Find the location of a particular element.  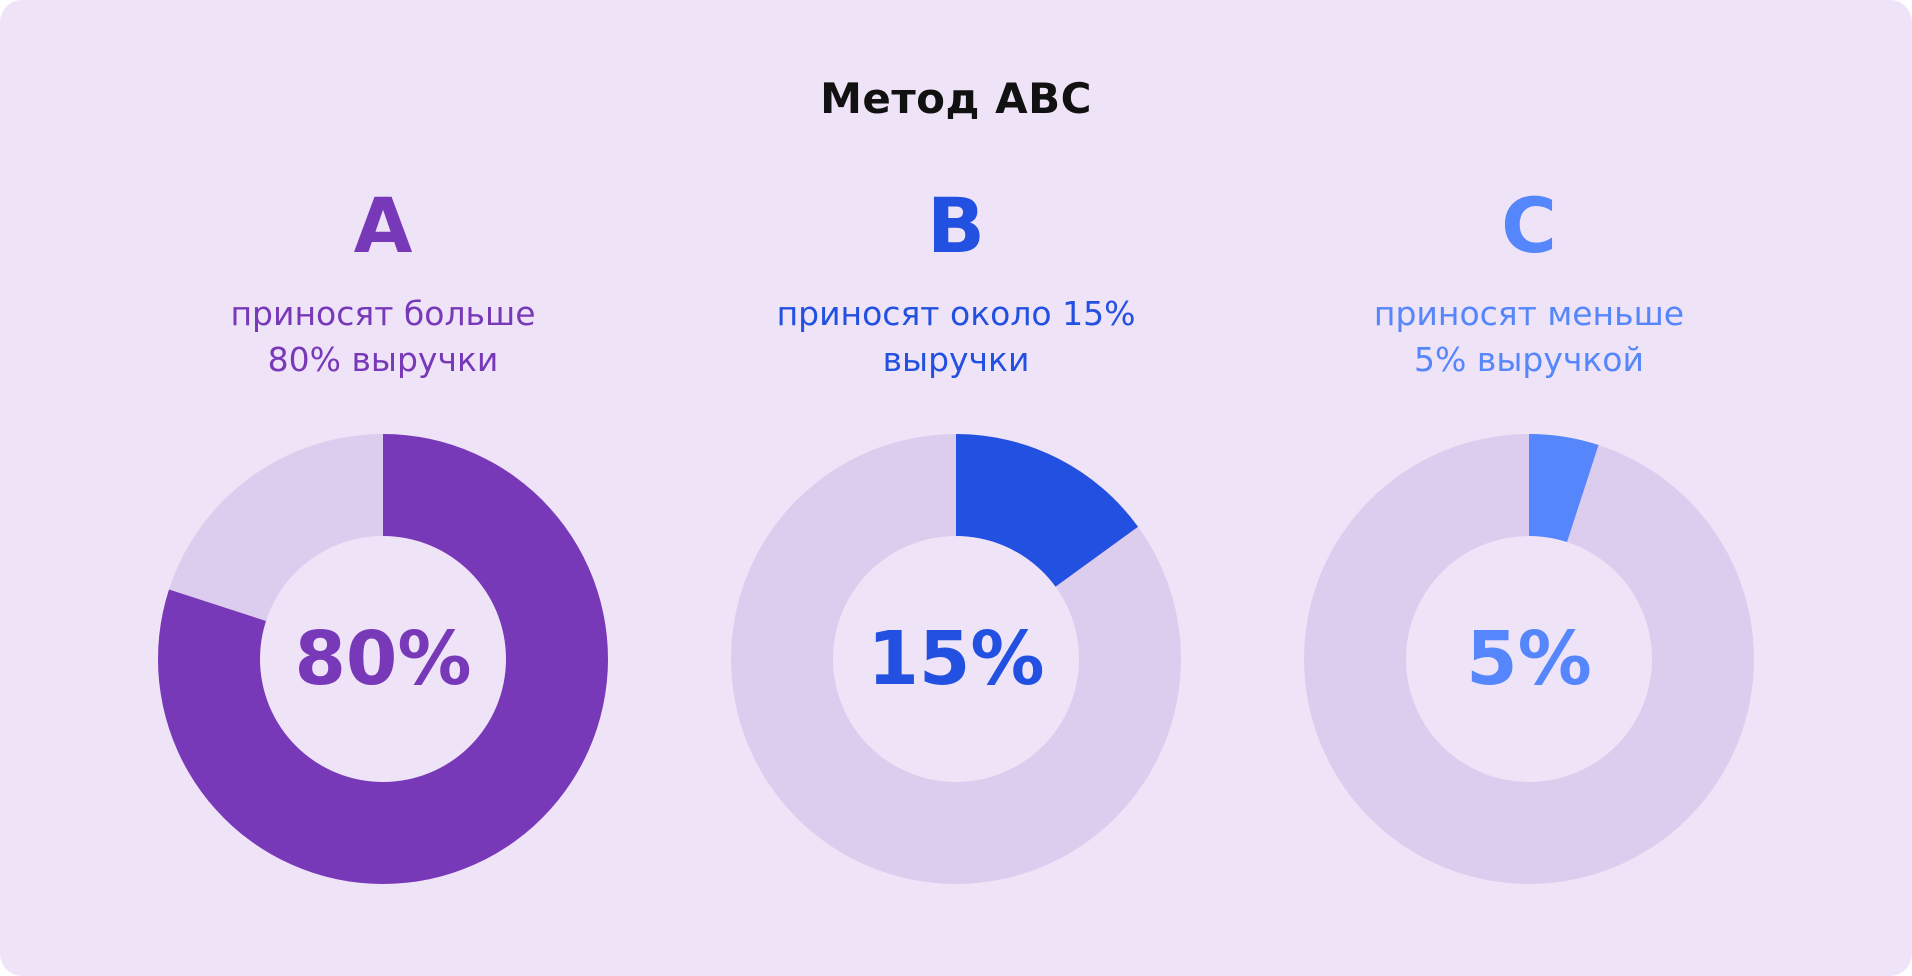

group-b-description: приносят около 15% выручки is located at coordinates (956, 337).